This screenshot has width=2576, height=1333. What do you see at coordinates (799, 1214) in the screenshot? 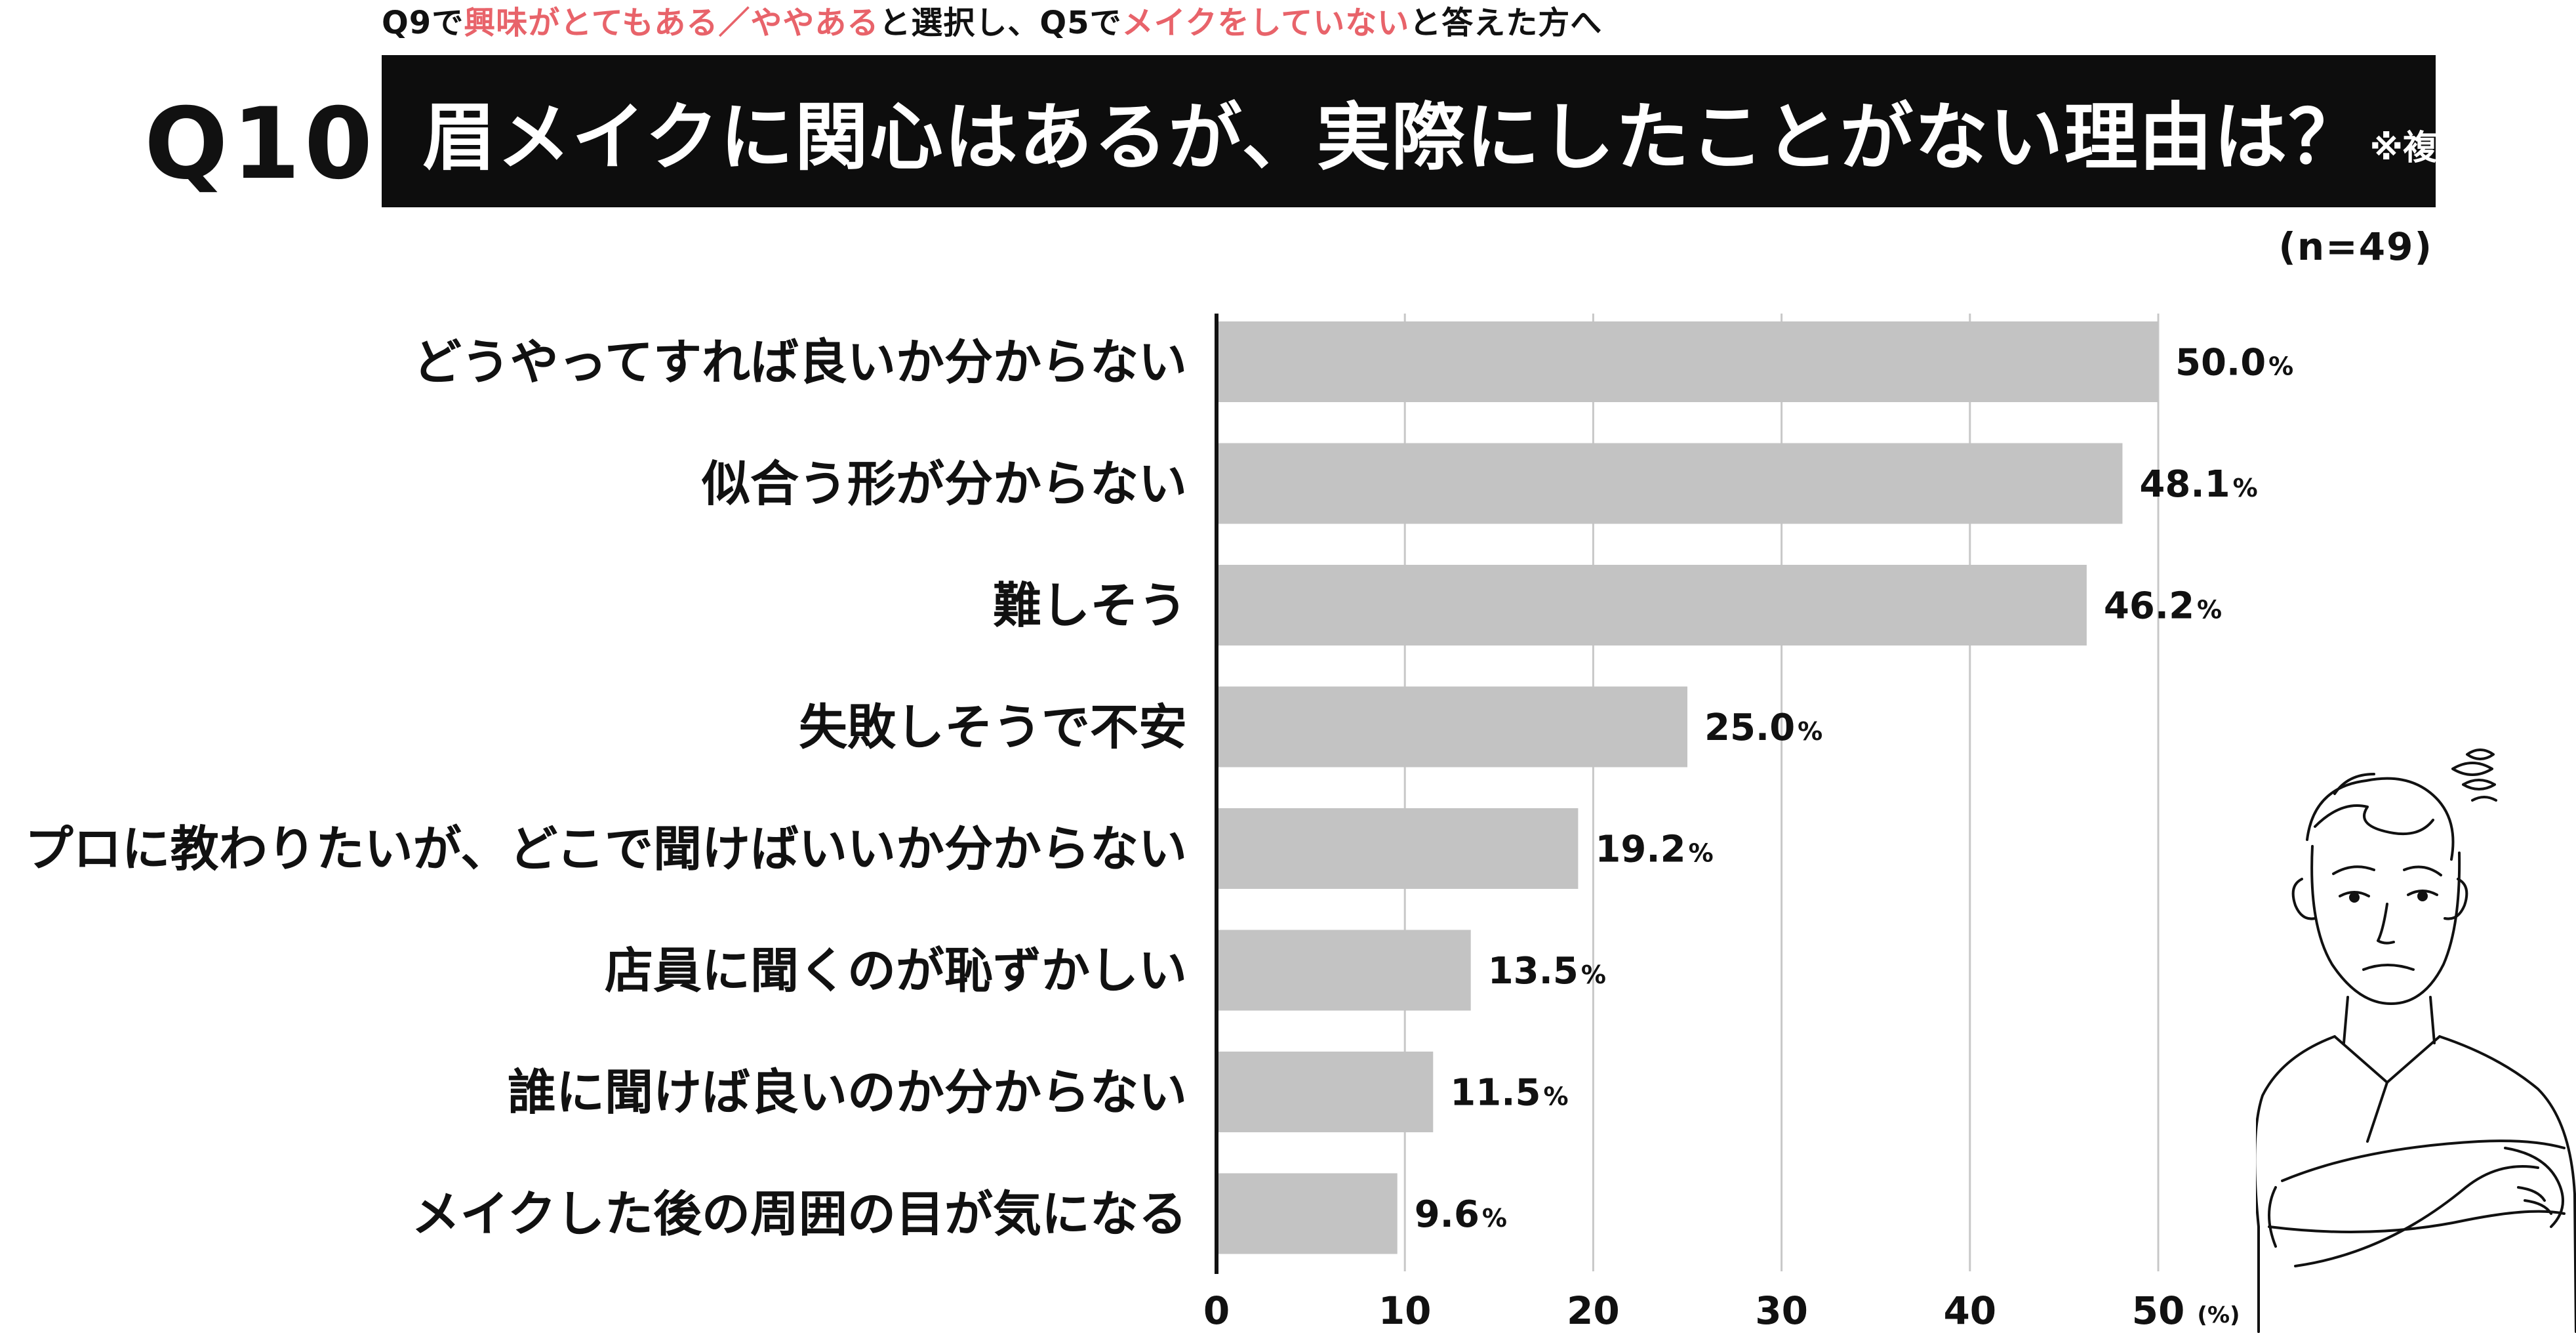
I see `category-label: メイクした後の周囲の目が気になる` at bounding box center [799, 1214].